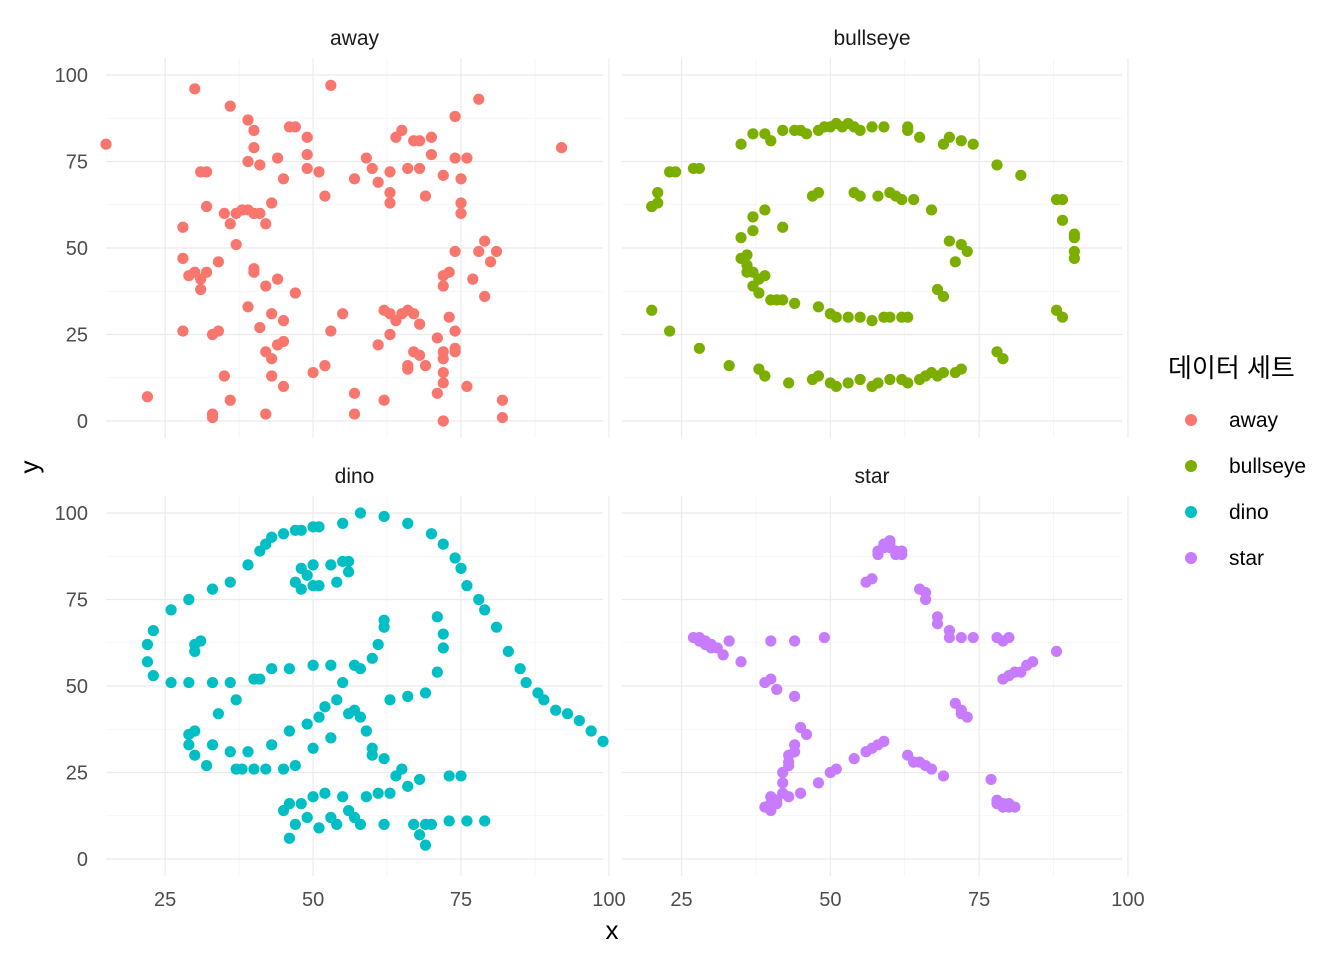 The width and height of the screenshot is (1344, 960). What do you see at coordinates (1127, 900) in the screenshot?
I see `x-tick-label: 100` at bounding box center [1127, 900].